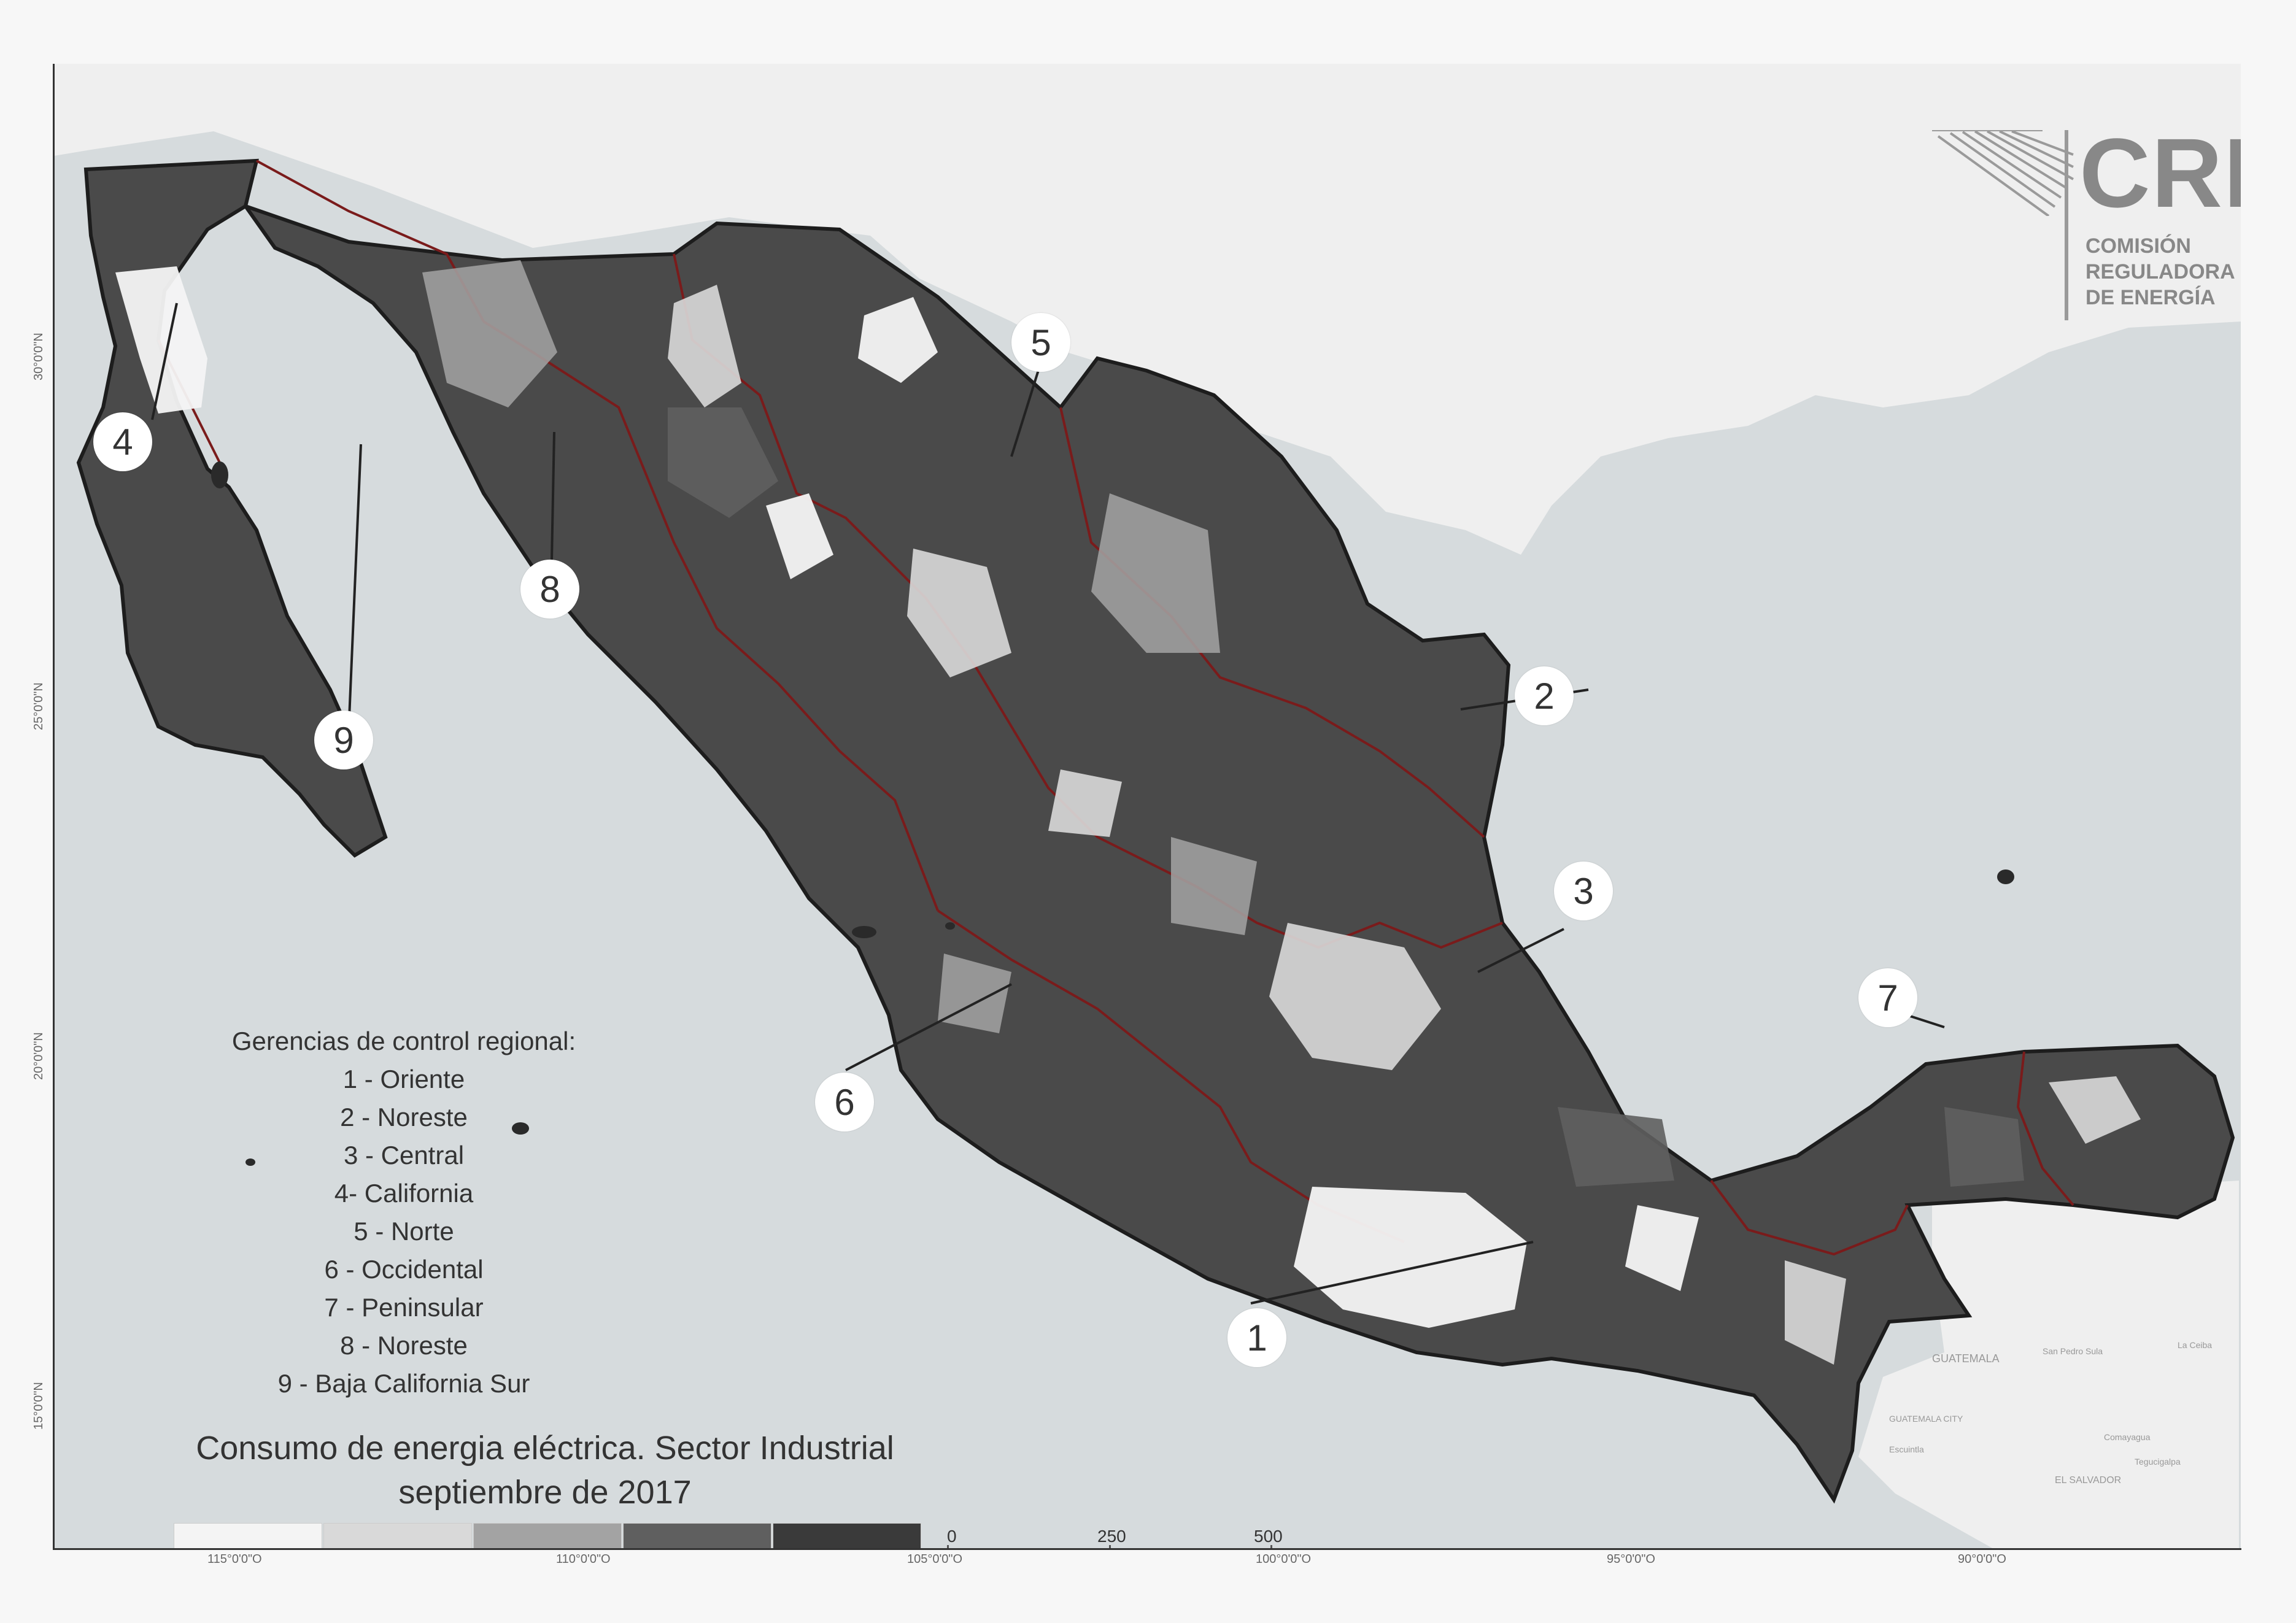 The image size is (2296, 1623). What do you see at coordinates (545, 1492) in the screenshot?
I see `title-line2: septiembre de 2017` at bounding box center [545, 1492].